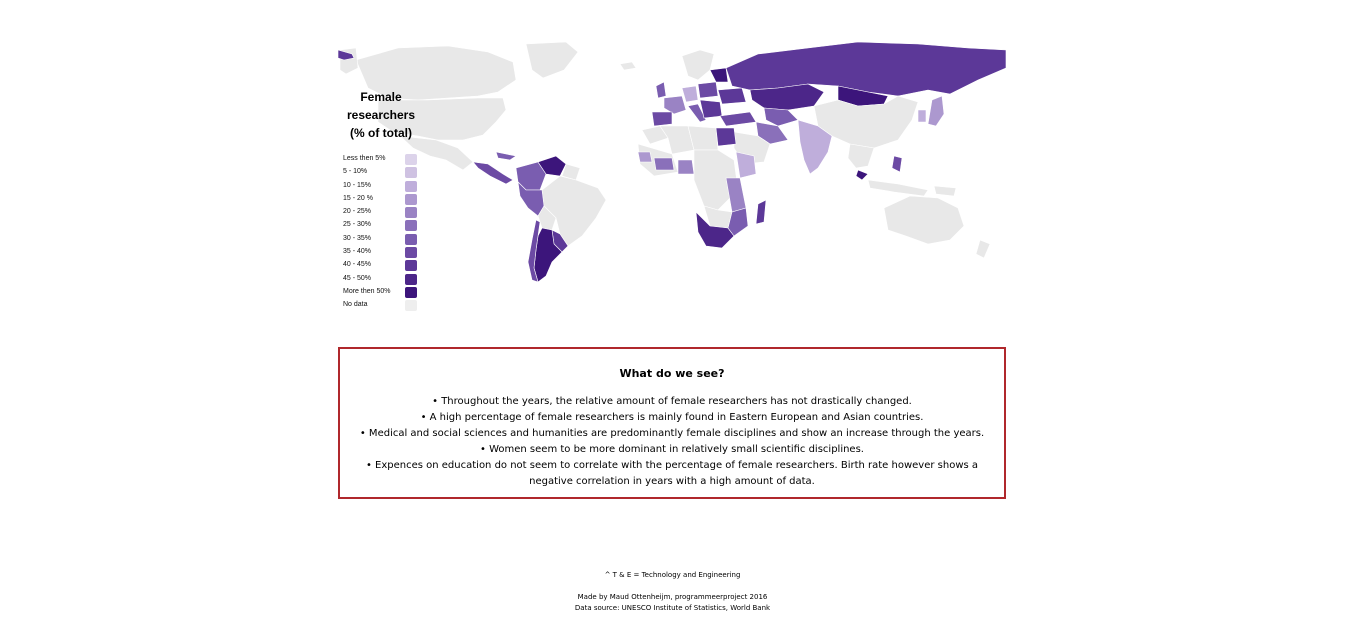 This screenshot has height=626, width=1345. What do you see at coordinates (746, 165) in the screenshot?
I see `country-ethiopia-region` at bounding box center [746, 165].